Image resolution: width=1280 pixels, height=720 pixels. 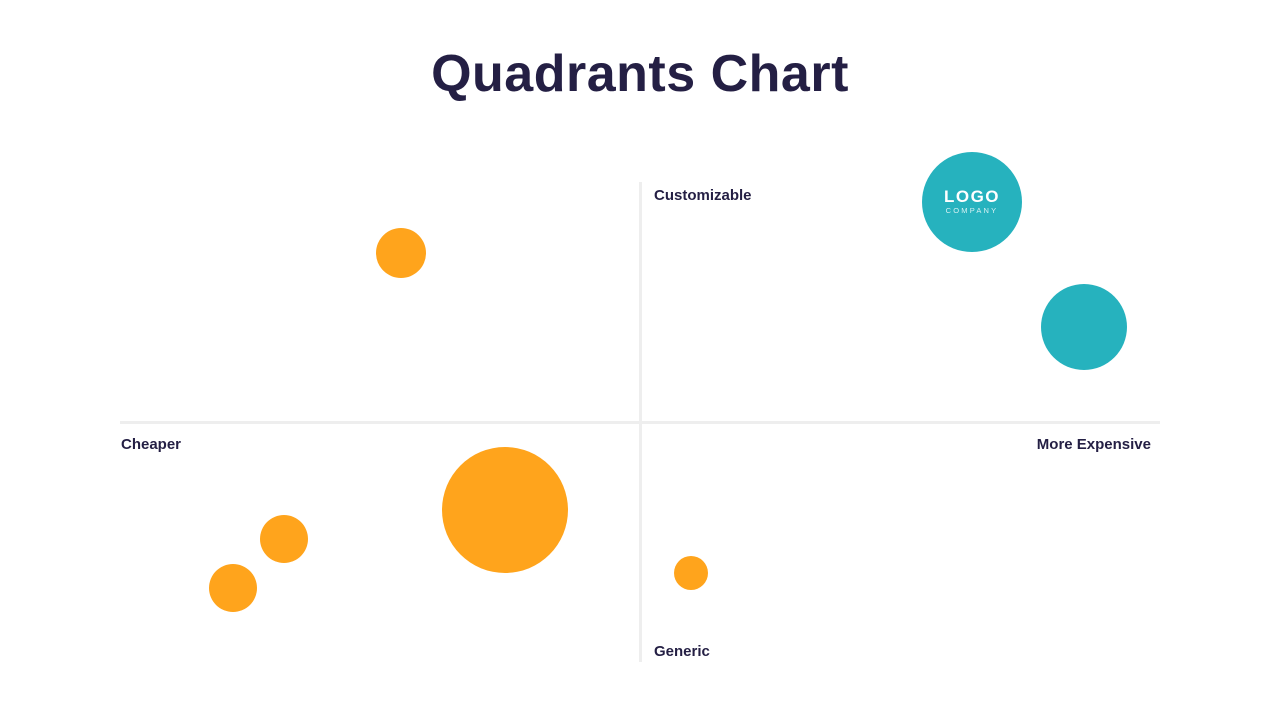 I want to click on quadrant-label-customizable: Customizable, so click(x=703, y=195).